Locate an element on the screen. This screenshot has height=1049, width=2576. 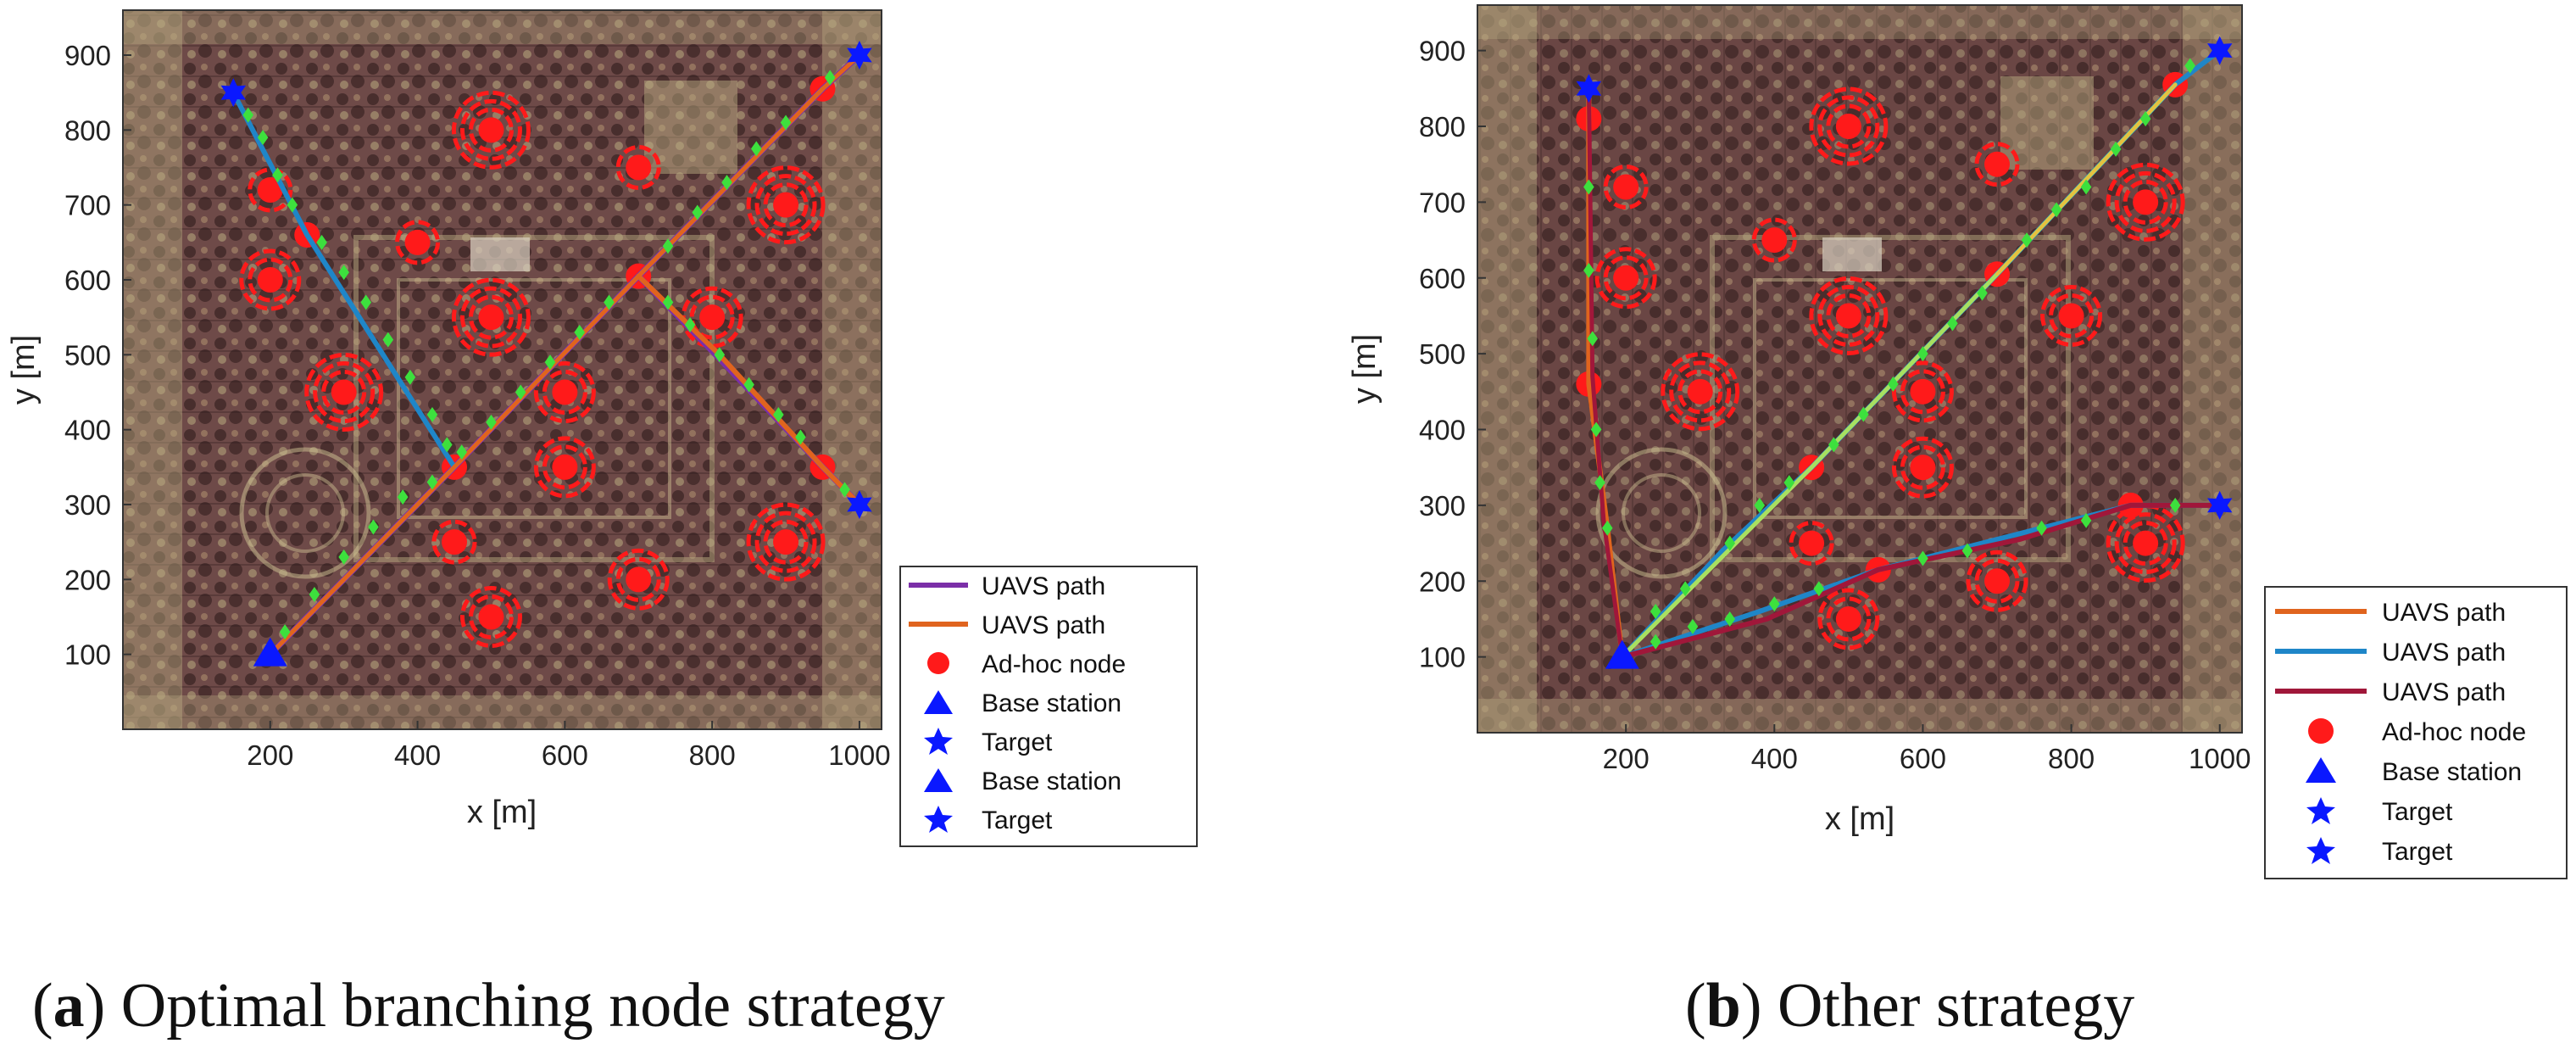
uavs-path is located at coordinates (1605, 373).